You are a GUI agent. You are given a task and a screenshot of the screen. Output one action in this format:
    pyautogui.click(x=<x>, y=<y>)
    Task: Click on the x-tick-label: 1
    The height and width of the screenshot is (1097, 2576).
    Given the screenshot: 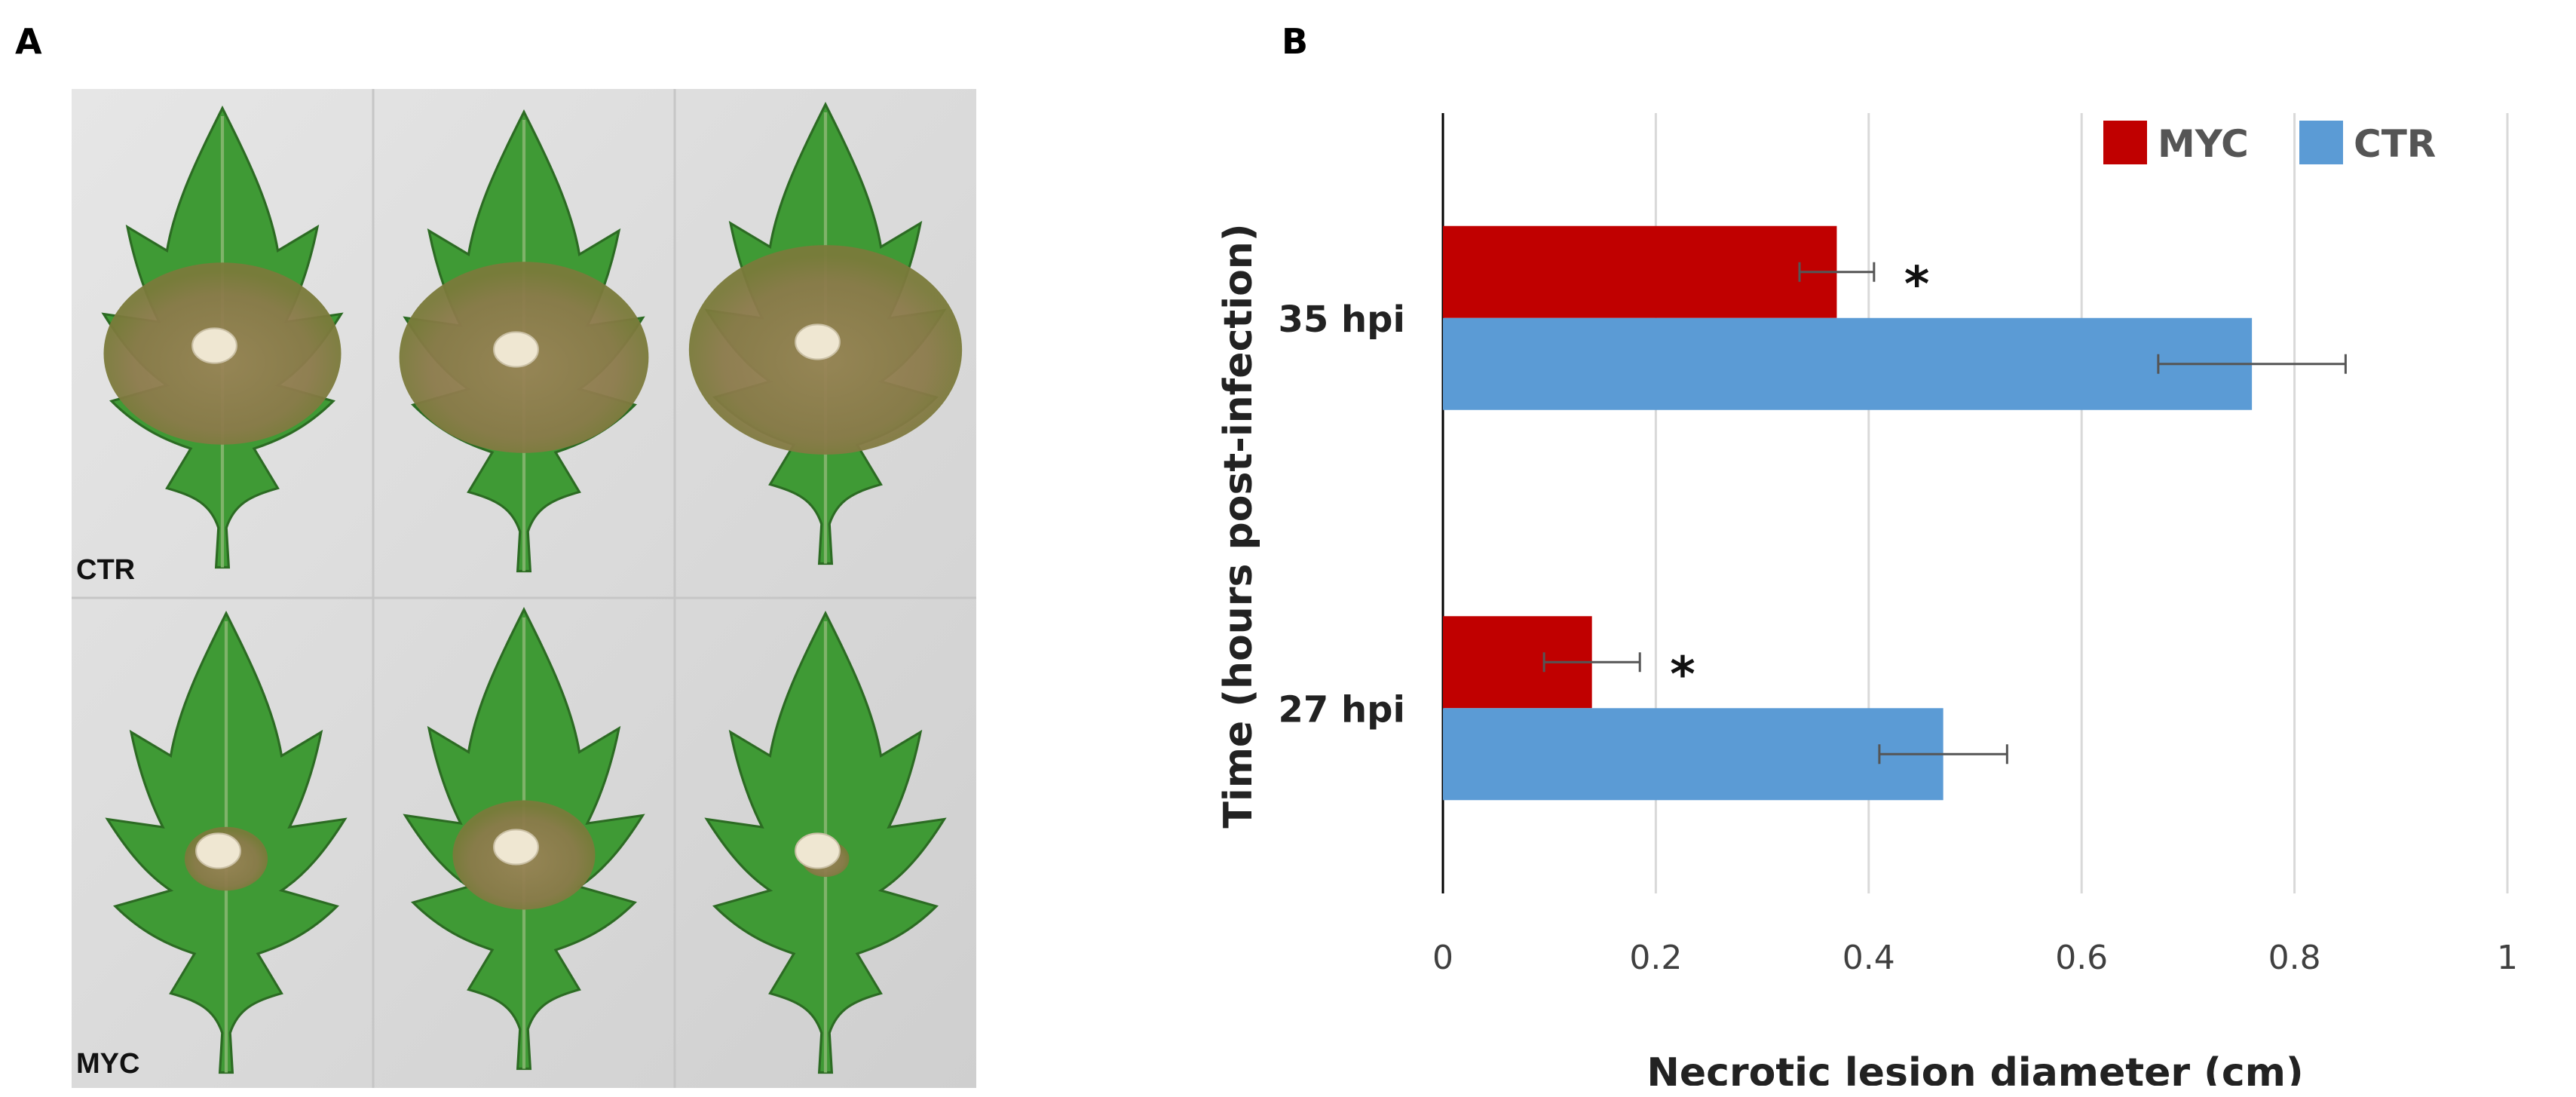 What is the action you would take?
    pyautogui.click(x=2507, y=958)
    